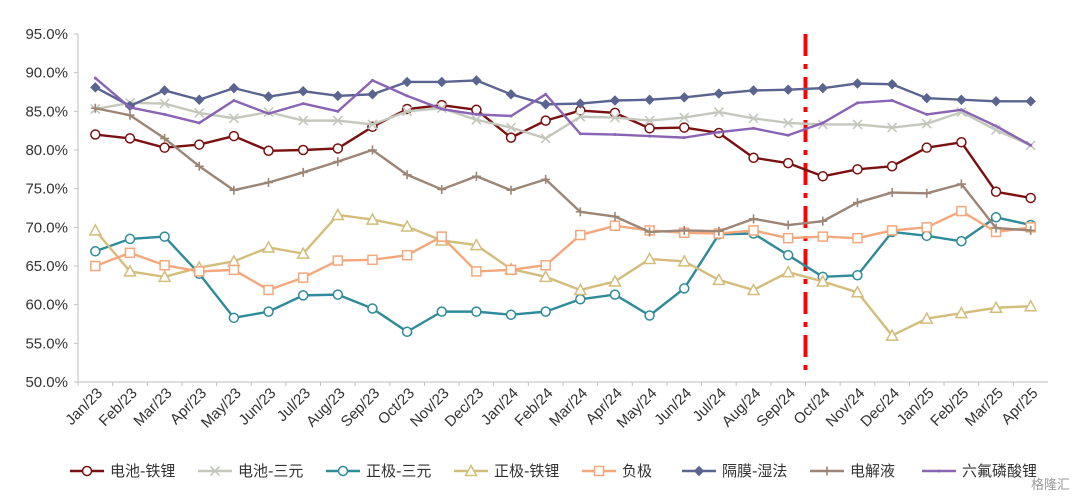 The width and height of the screenshot is (1080, 501). I want to click on legend-item: 隔膜-湿法, so click(734, 471).